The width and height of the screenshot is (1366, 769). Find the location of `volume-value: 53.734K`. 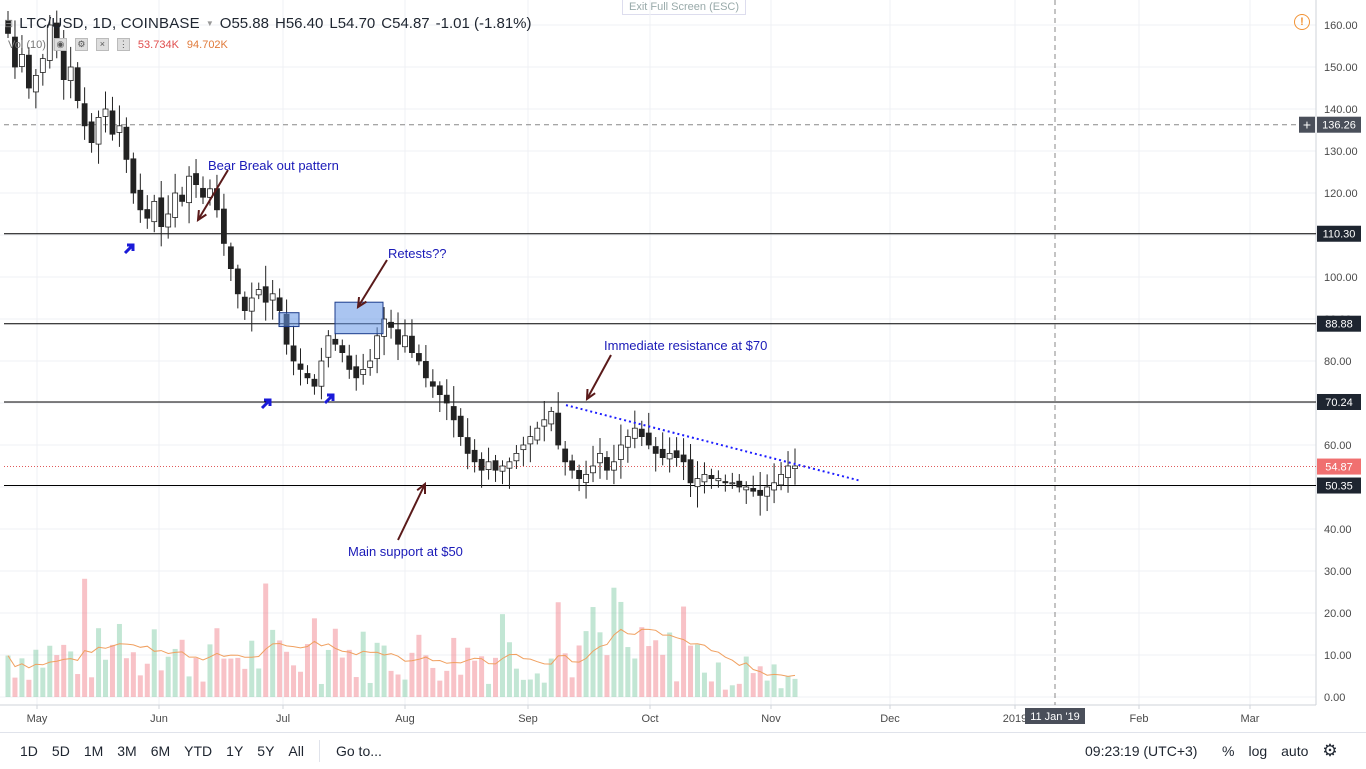

volume-value: 53.734K is located at coordinates (158, 44).